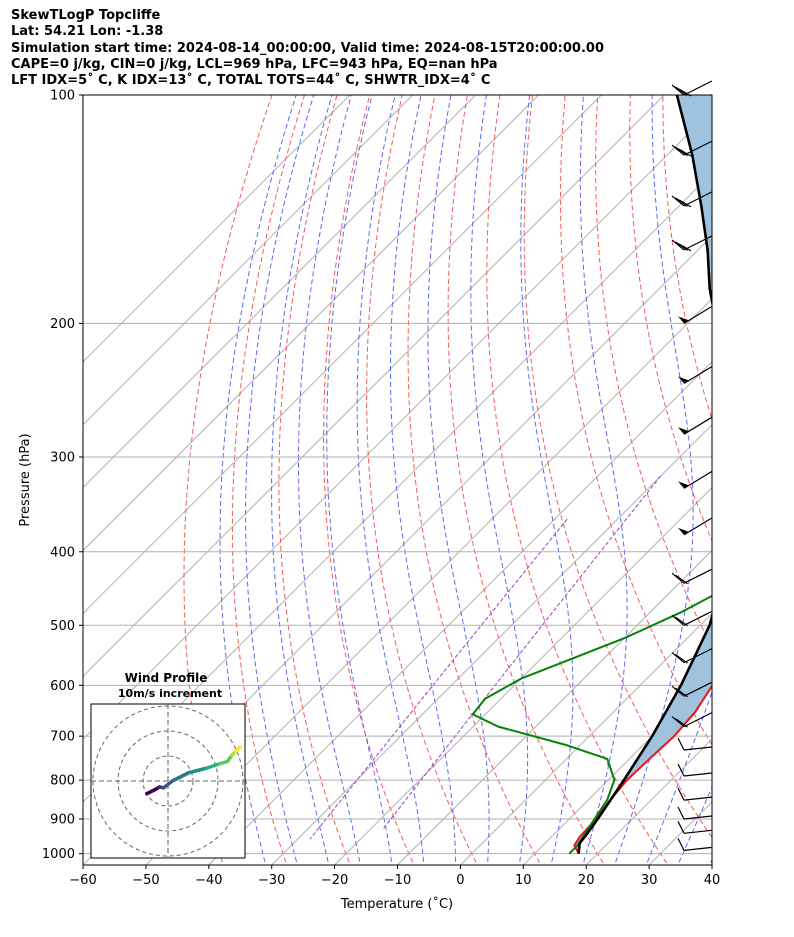  What do you see at coordinates (166, 678) in the screenshot?
I see `inset-title: Wind Profile` at bounding box center [166, 678].